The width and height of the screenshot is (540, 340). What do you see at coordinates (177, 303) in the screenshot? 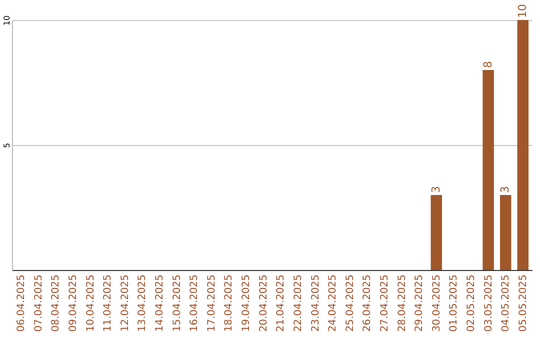
I see `x-tick-label: 15.04.2025` at bounding box center [177, 303].